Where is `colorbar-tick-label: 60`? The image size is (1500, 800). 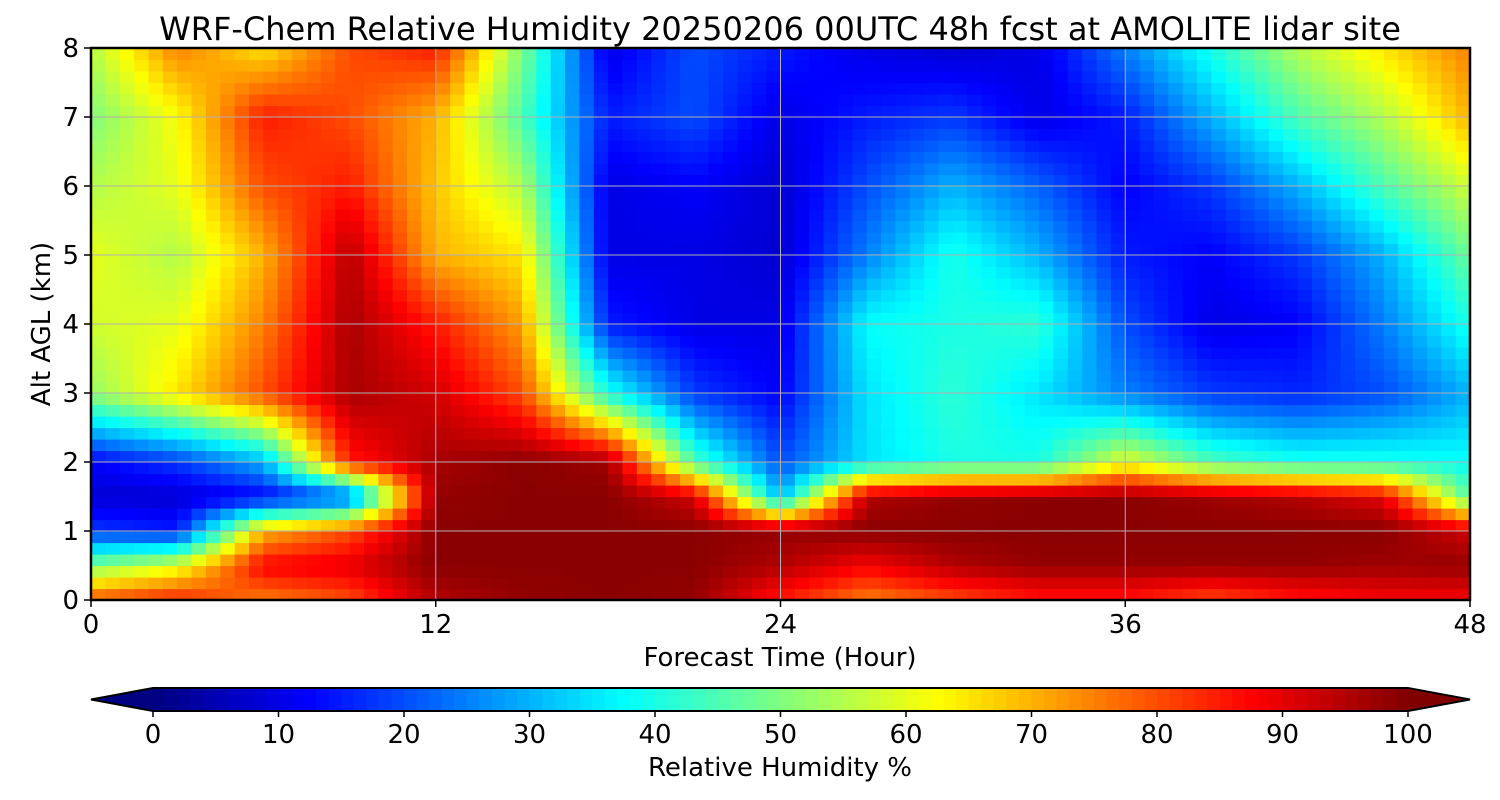
colorbar-tick-label: 60 is located at coordinates (905, 735).